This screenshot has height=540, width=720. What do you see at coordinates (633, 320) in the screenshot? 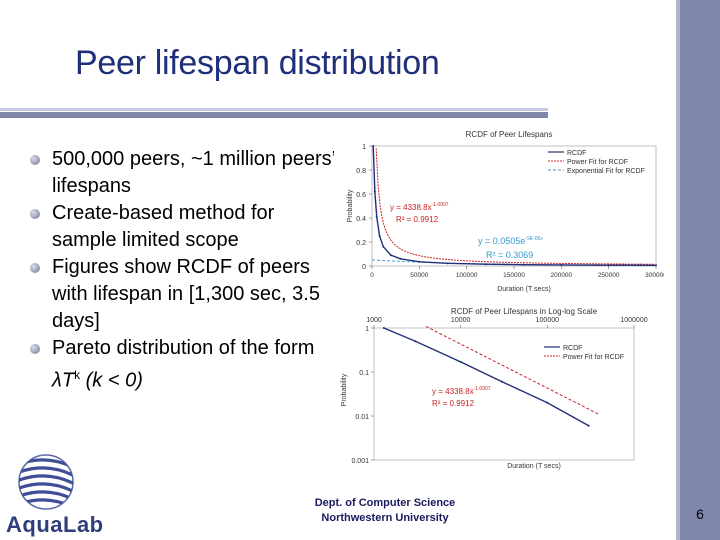
I see `chart2-x-tick-label: 1000000` at bounding box center [633, 320].